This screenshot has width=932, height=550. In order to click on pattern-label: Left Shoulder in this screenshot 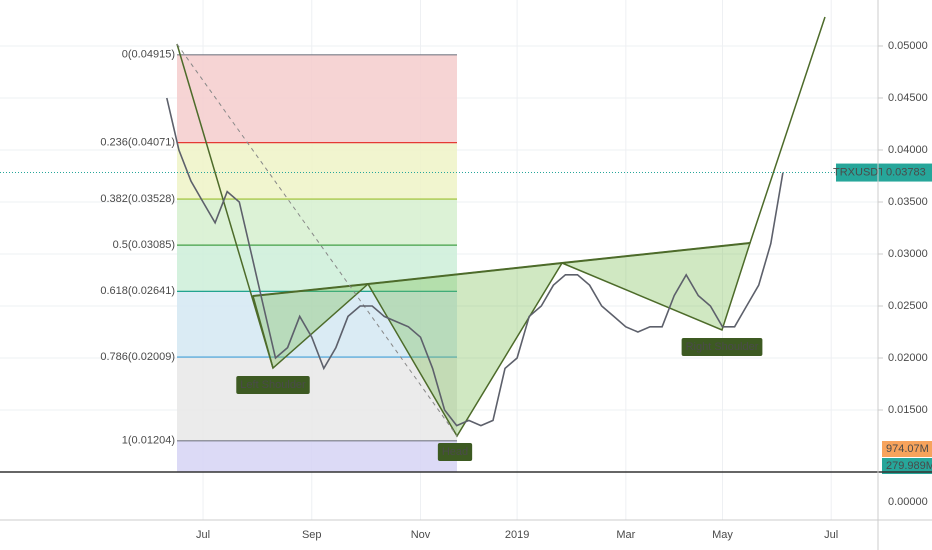, I will do `click(273, 385)`.